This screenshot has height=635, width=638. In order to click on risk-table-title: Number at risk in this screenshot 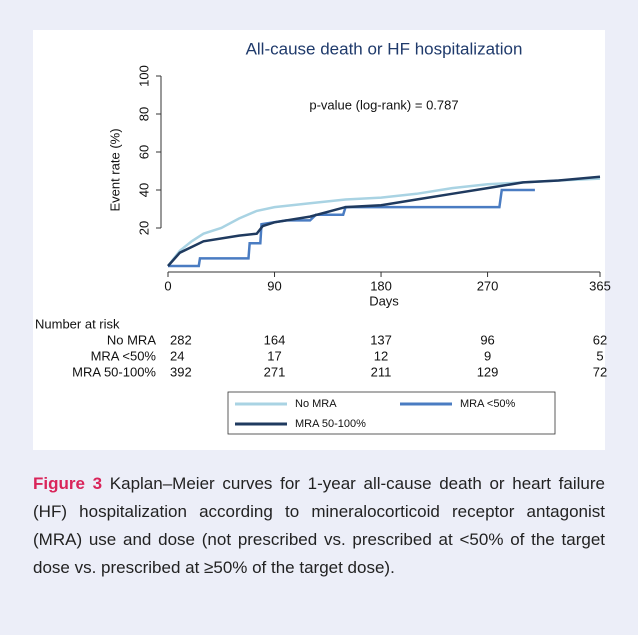, I will do `click(77, 323)`.